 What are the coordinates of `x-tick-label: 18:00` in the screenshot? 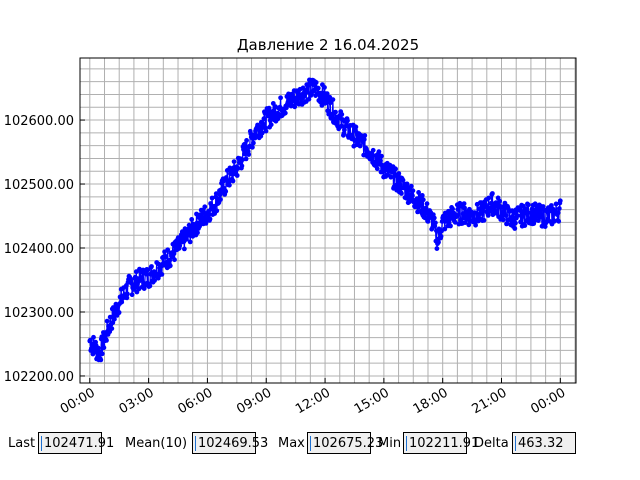 It's located at (431, 401).